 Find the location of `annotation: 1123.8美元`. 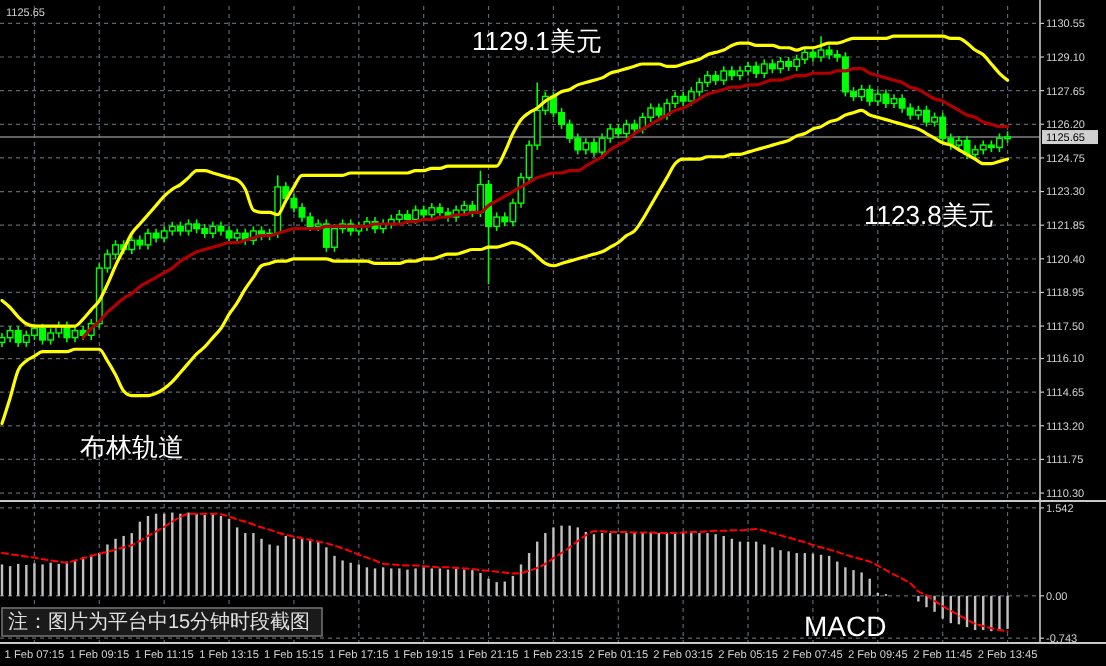

annotation: 1123.8美元 is located at coordinates (929, 215).